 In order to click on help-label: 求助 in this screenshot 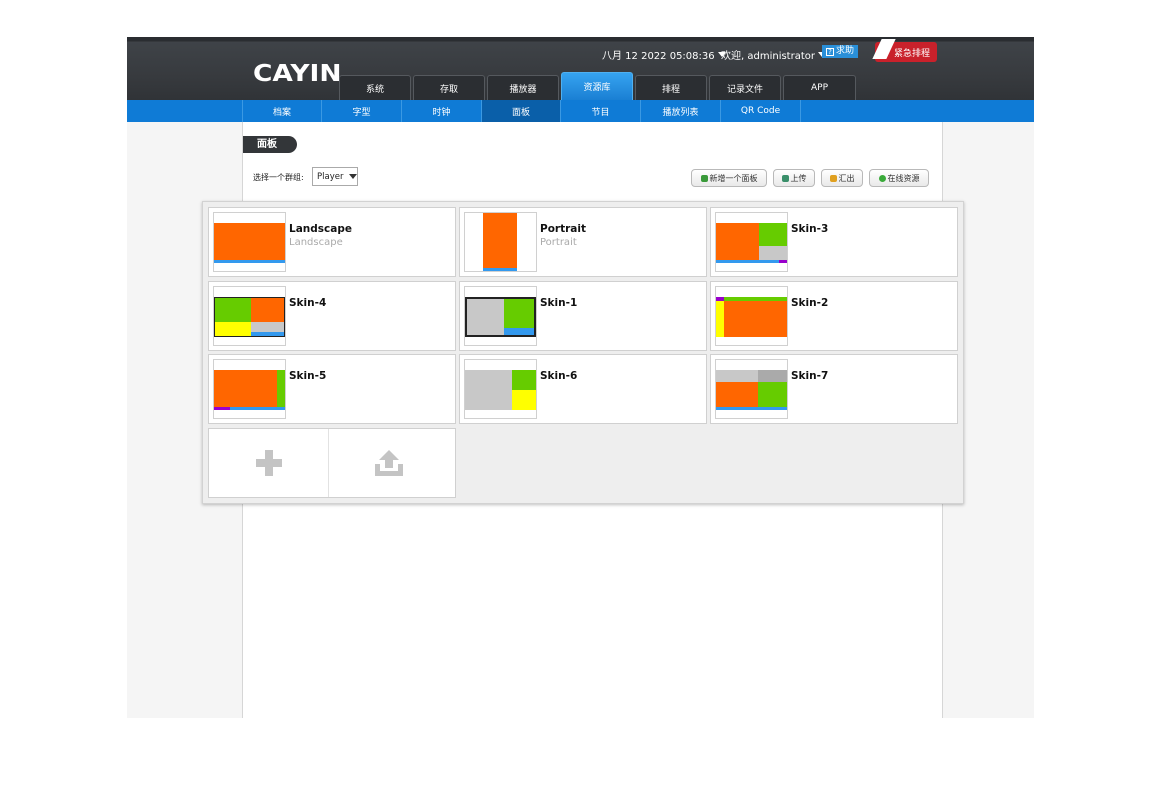, I will do `click(845, 51)`.